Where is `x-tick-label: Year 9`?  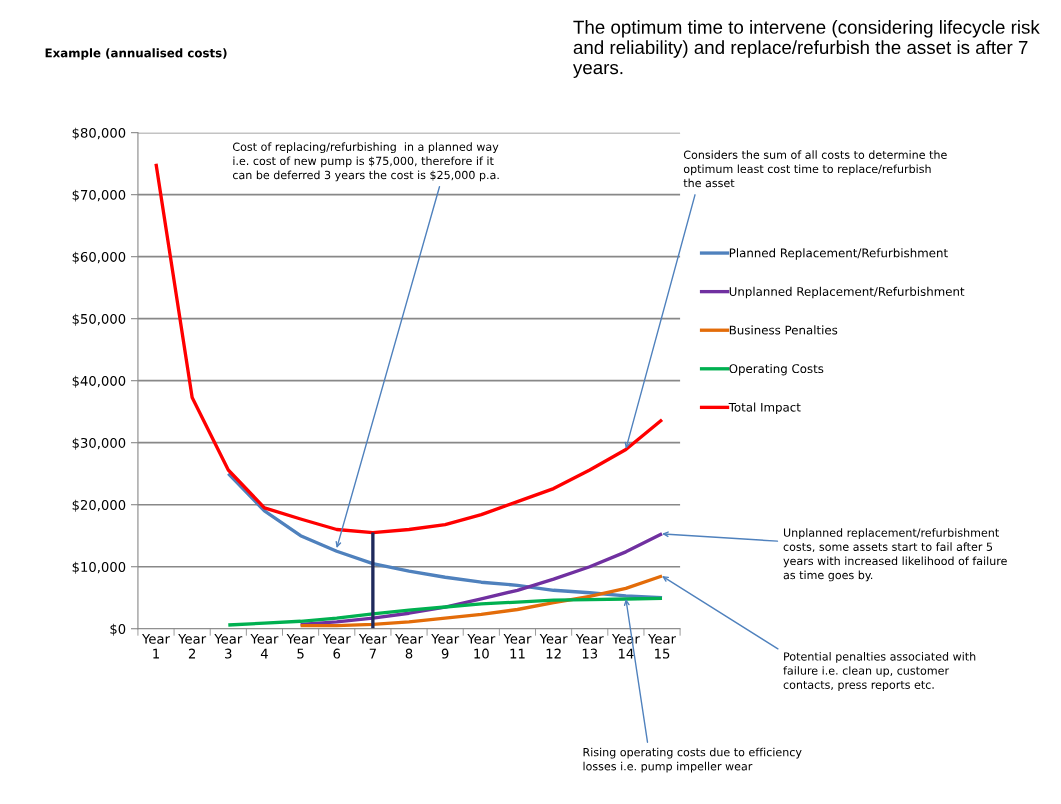
x-tick-label: Year 9 is located at coordinates (445, 646).